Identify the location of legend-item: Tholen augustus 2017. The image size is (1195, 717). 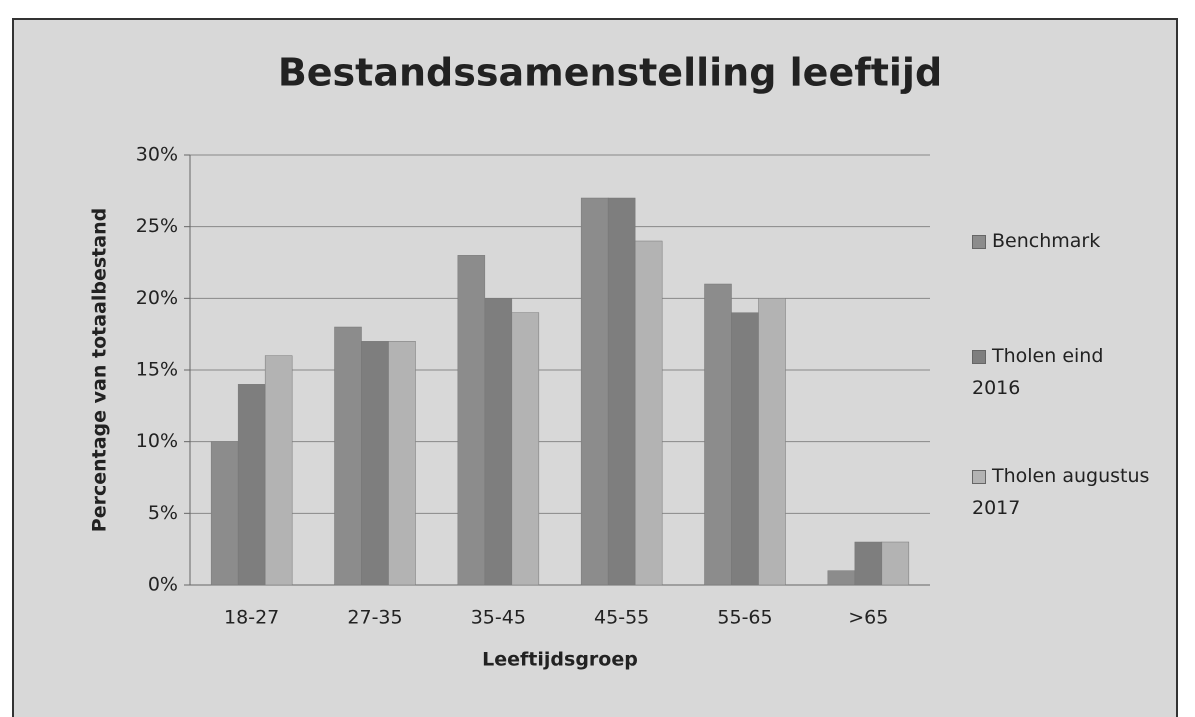
(1062, 492).